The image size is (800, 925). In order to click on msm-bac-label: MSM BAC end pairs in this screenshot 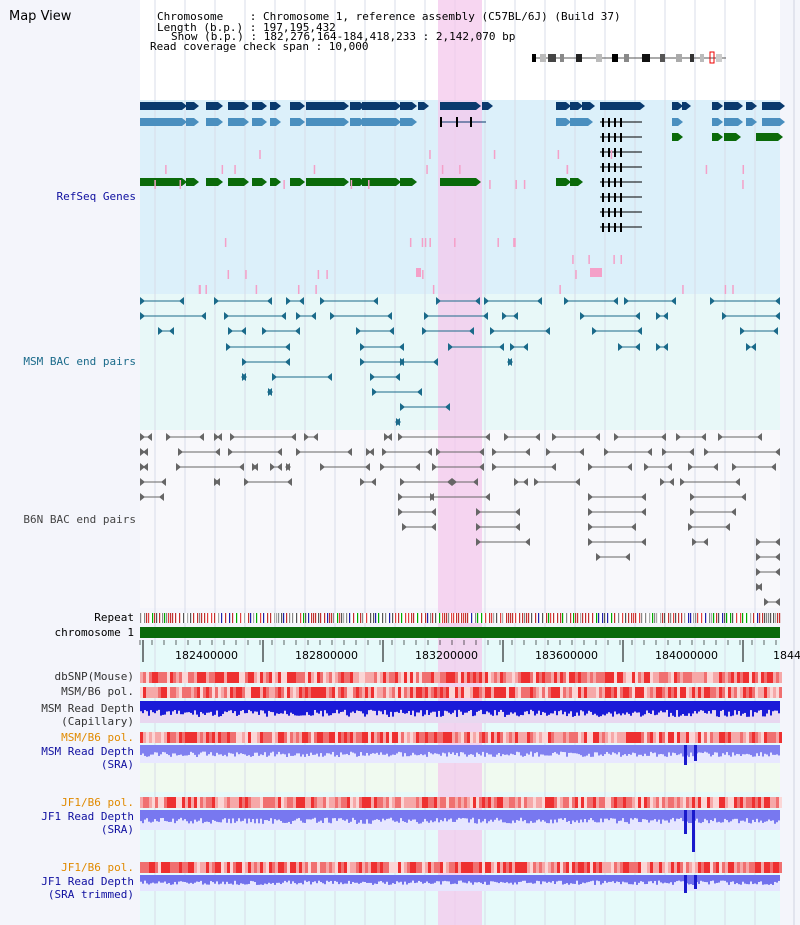, I will do `click(79, 361)`.